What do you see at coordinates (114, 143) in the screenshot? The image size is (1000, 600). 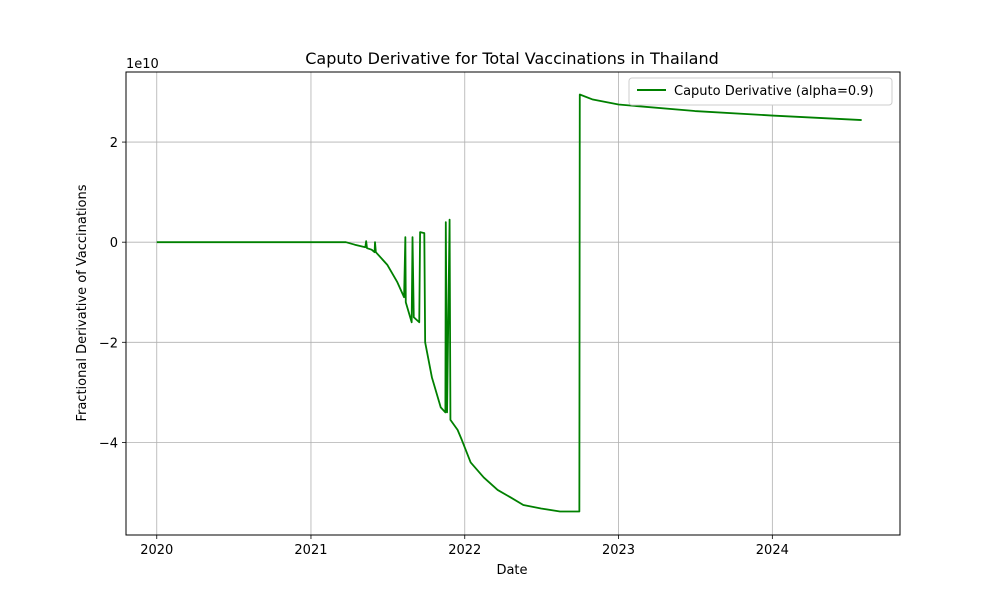 I see `y-tick-label: 2` at bounding box center [114, 143].